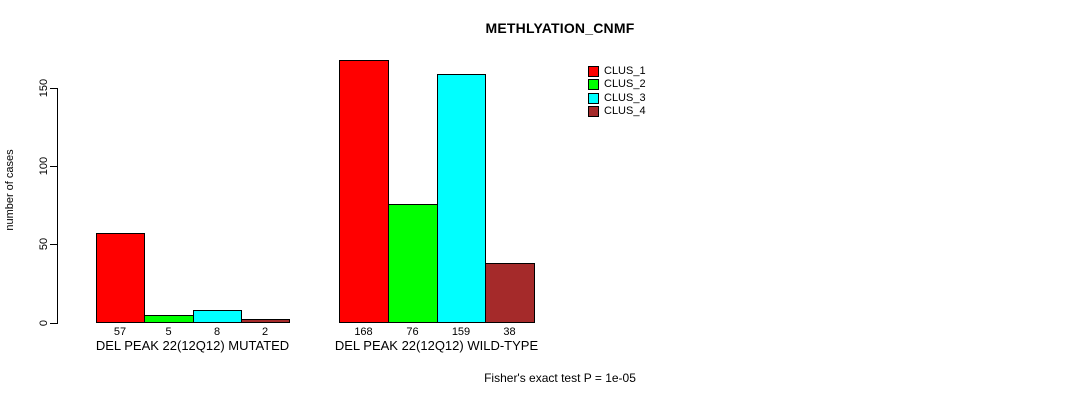 The width and height of the screenshot is (1090, 400). Describe the element at coordinates (192, 345) in the screenshot. I see `group-label: DEL PEAK 22(12Q12) MUTATED` at that location.